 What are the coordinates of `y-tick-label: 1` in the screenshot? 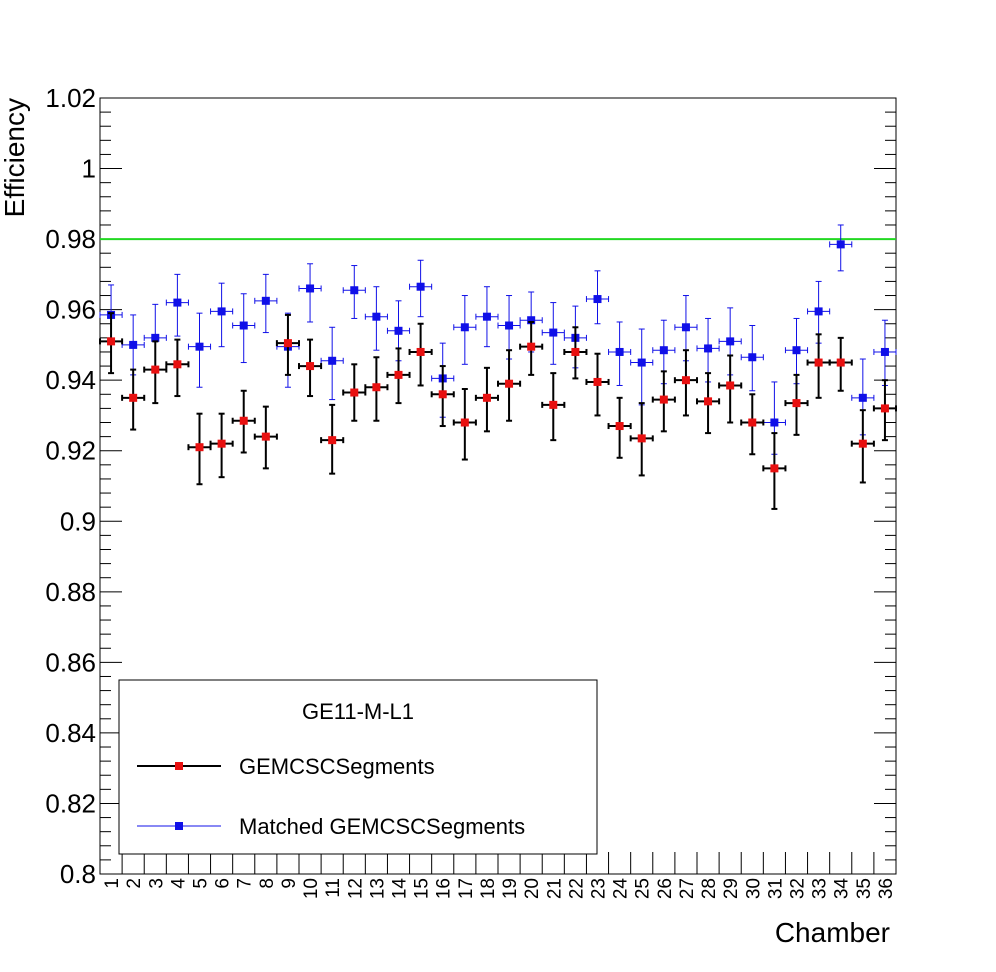 It's located at (89, 169).